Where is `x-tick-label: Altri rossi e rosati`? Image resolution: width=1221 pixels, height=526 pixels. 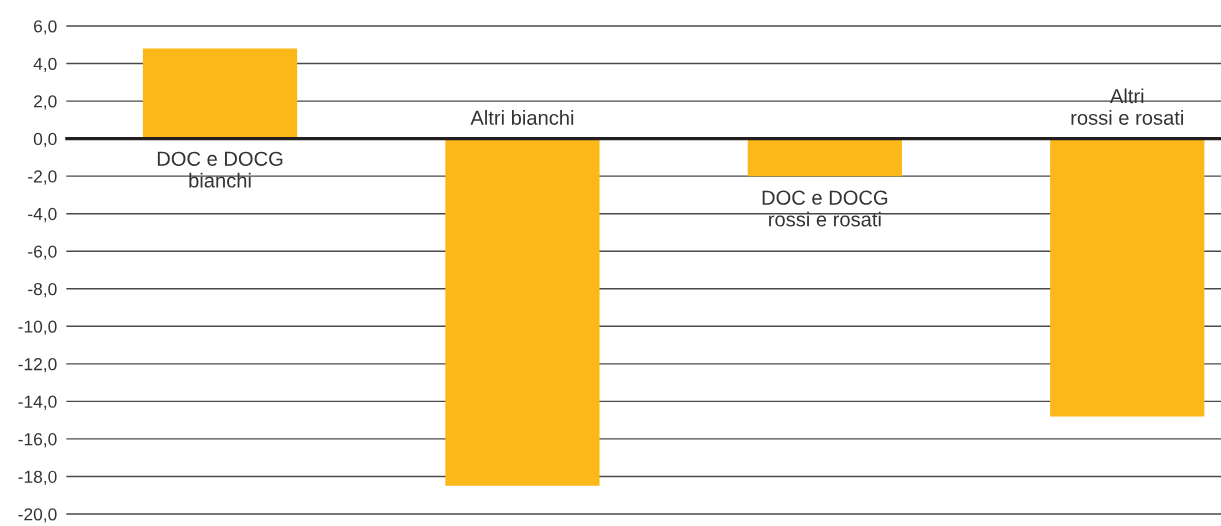
x-tick-label: Altri rossi e rosati is located at coordinates (1127, 106).